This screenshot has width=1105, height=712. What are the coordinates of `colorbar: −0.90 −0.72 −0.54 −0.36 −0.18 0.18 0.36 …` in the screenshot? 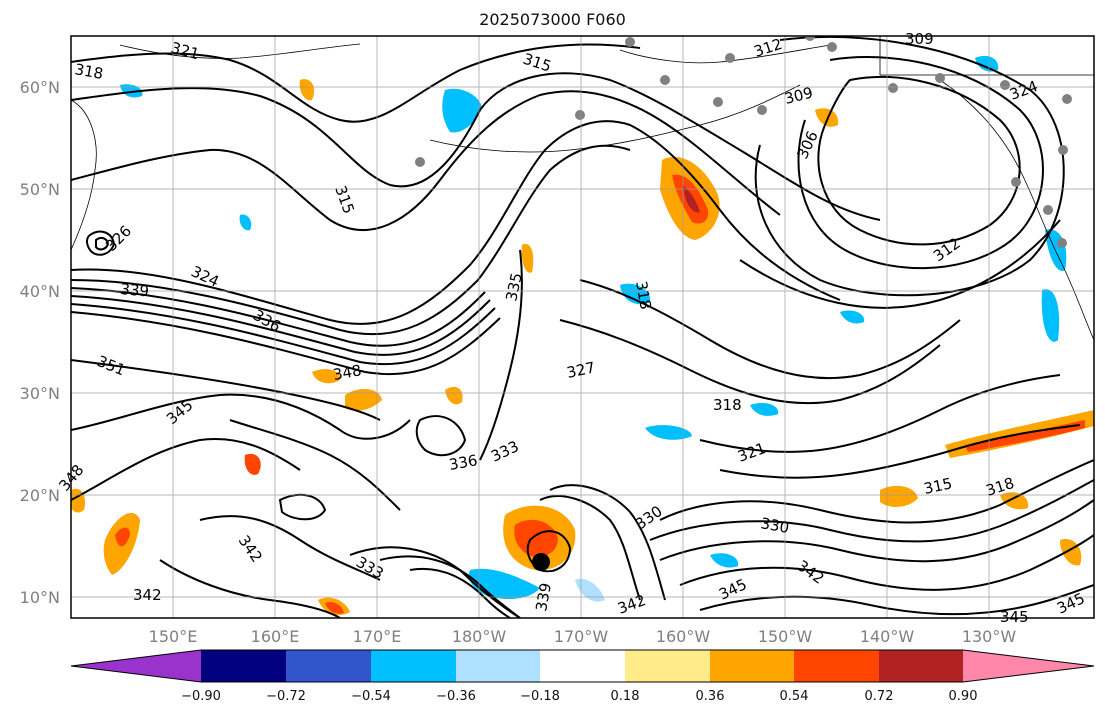 It's located at (582, 676).